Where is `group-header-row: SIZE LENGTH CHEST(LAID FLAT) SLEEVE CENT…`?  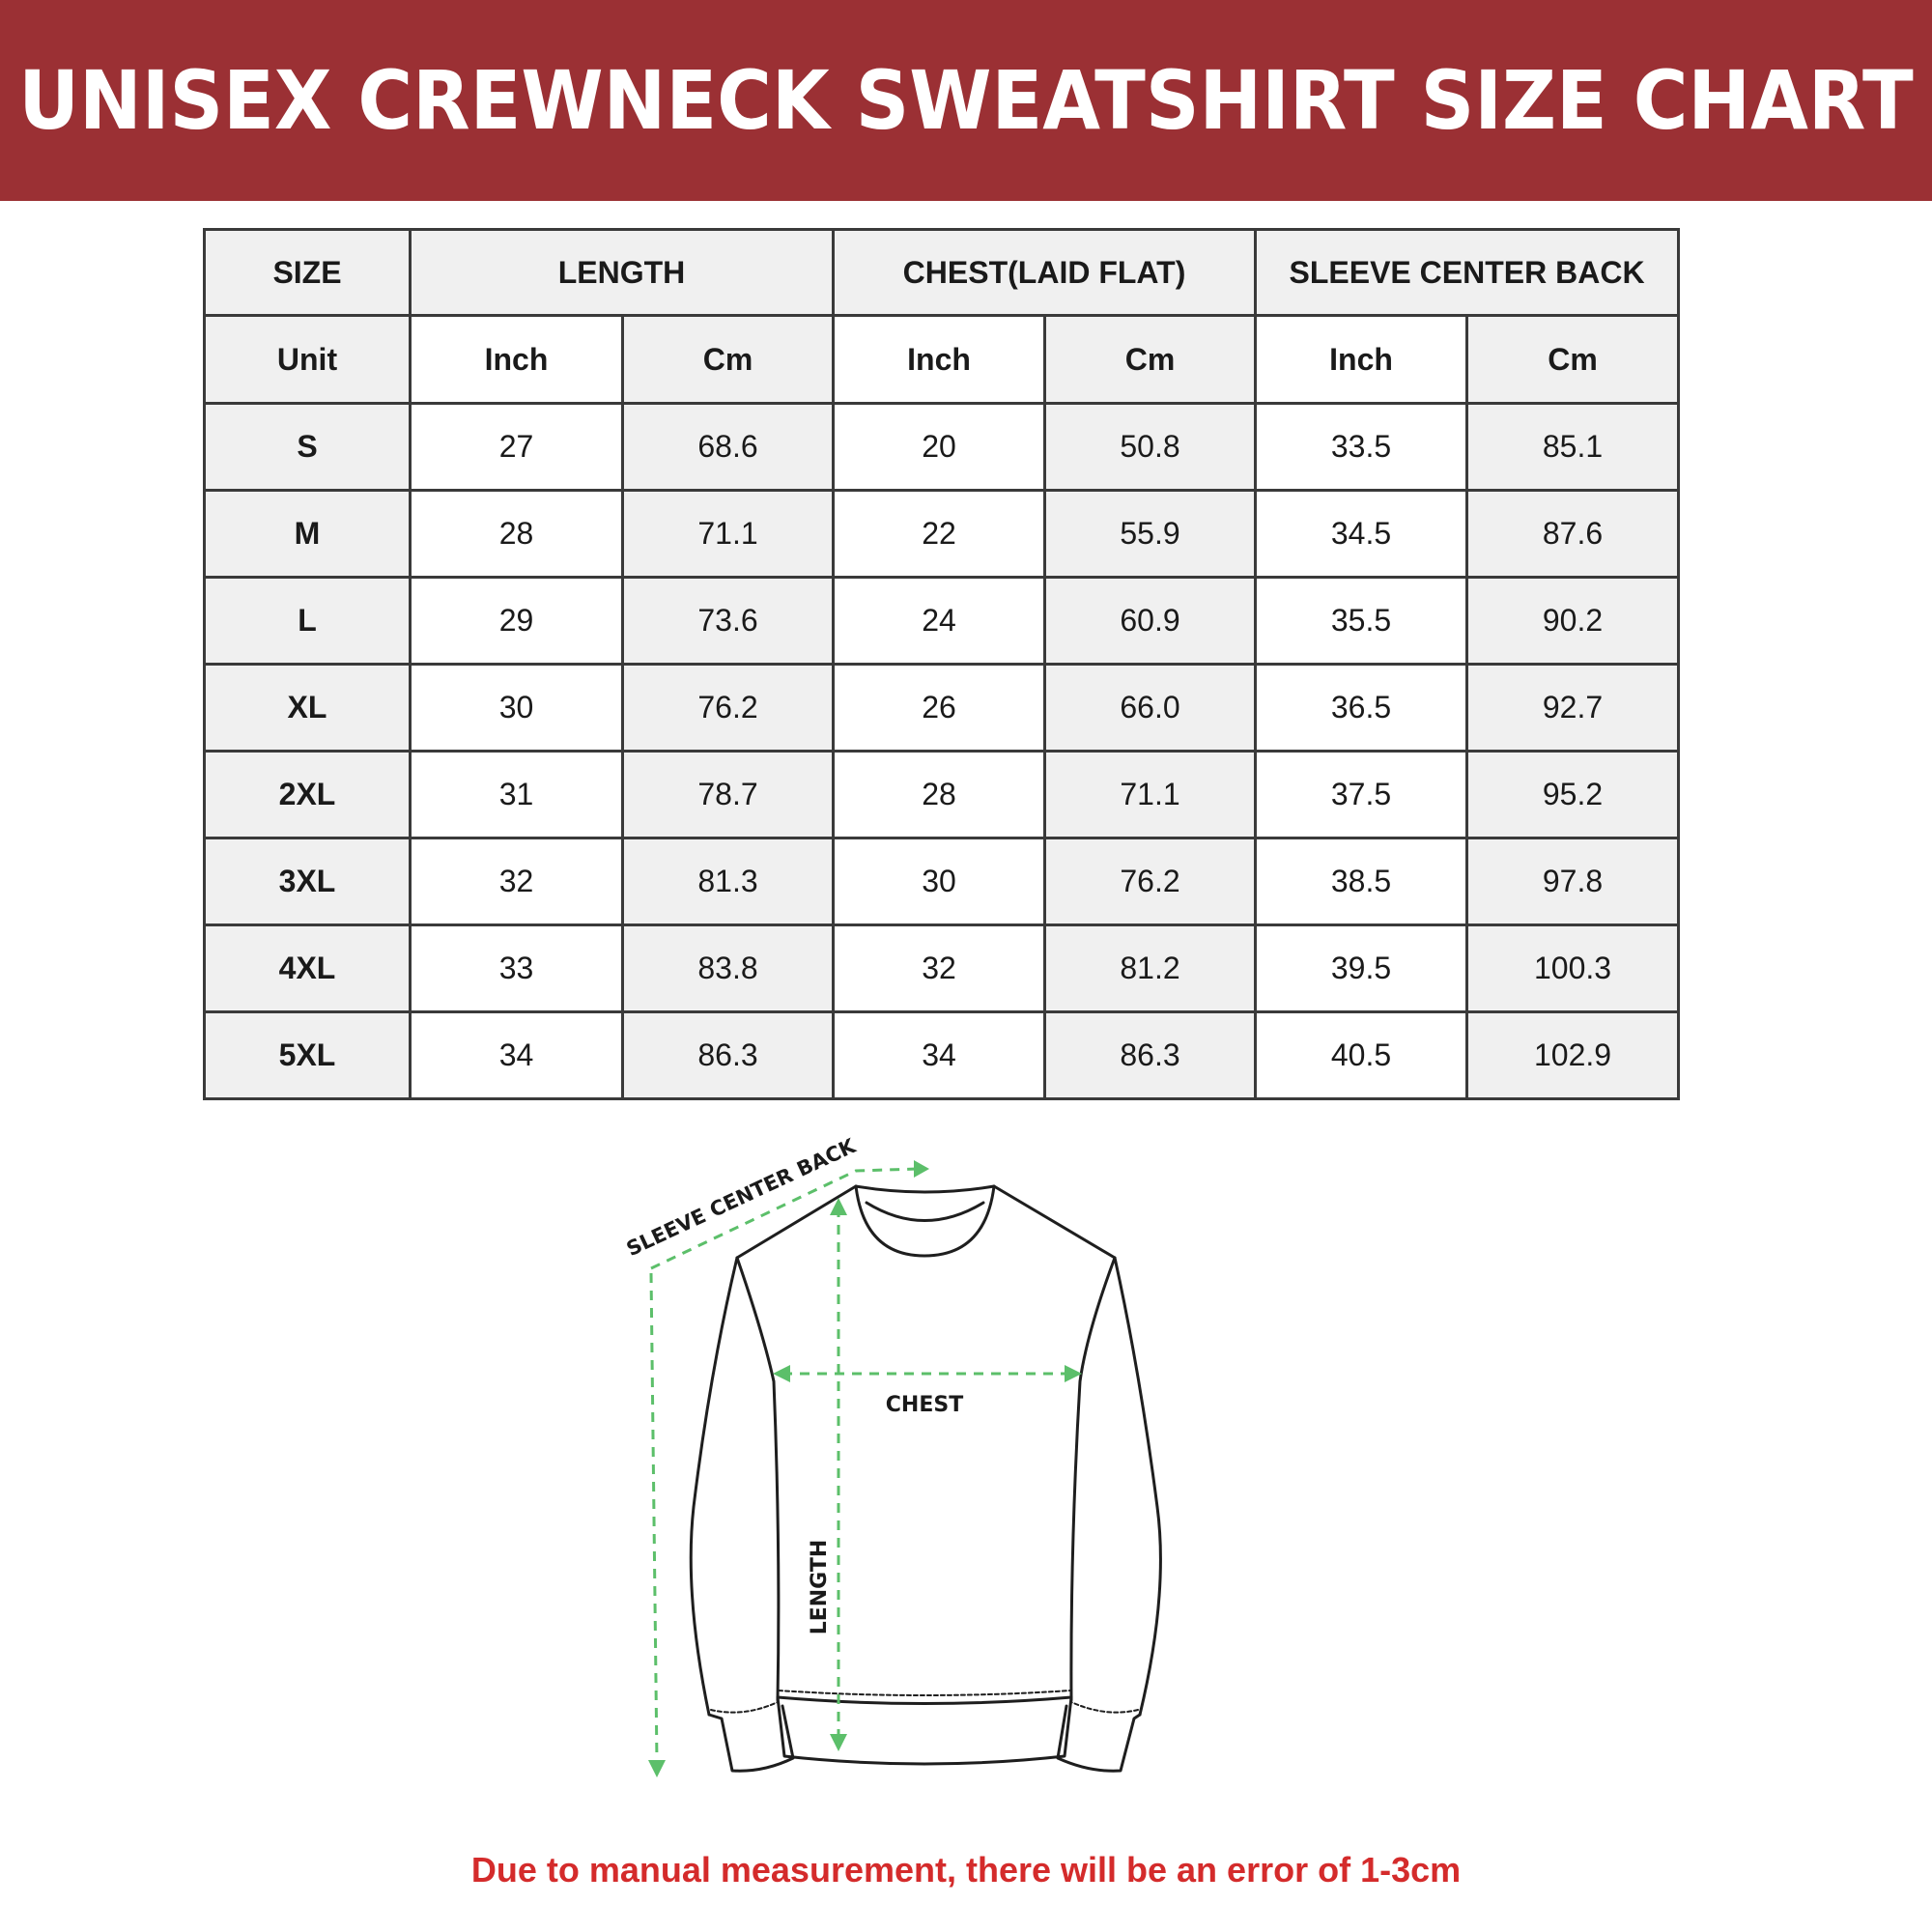 group-header-row: SIZE LENGTH CHEST(LAID FLAT) SLEEVE CENT… is located at coordinates (942, 272).